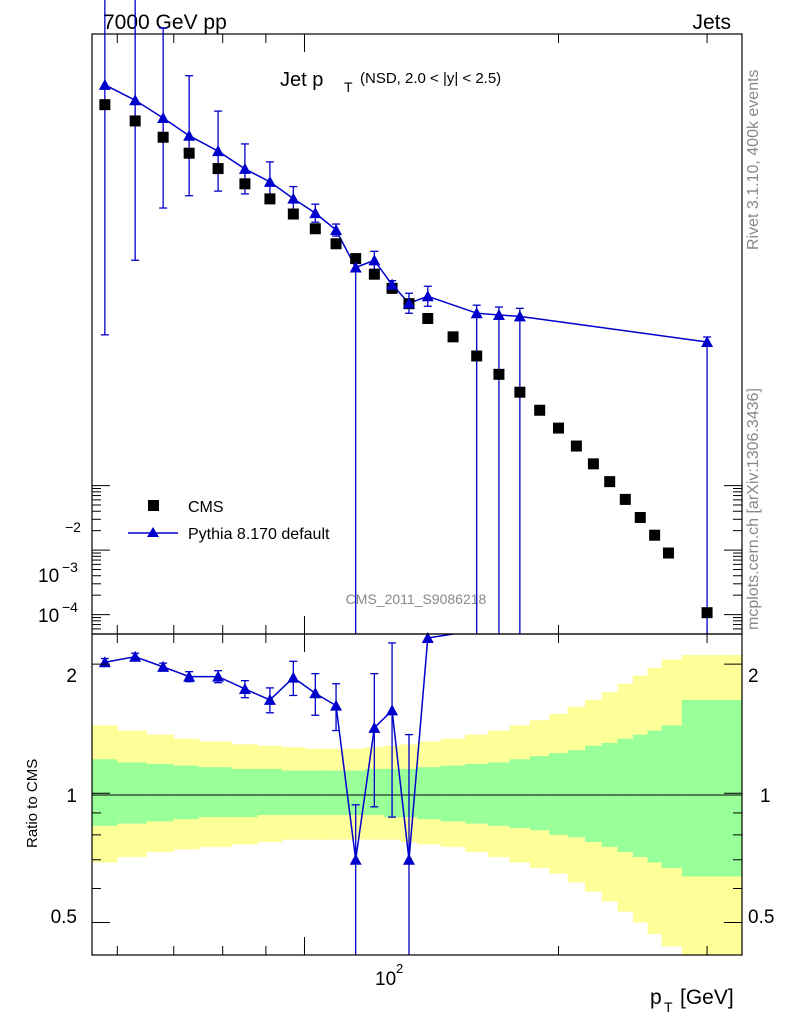 Image resolution: width=786 pixels, height=1024 pixels. What do you see at coordinates (753, 159) in the screenshot?
I see `rivet-version-label: Rivet 3.1.10, 400k events` at bounding box center [753, 159].